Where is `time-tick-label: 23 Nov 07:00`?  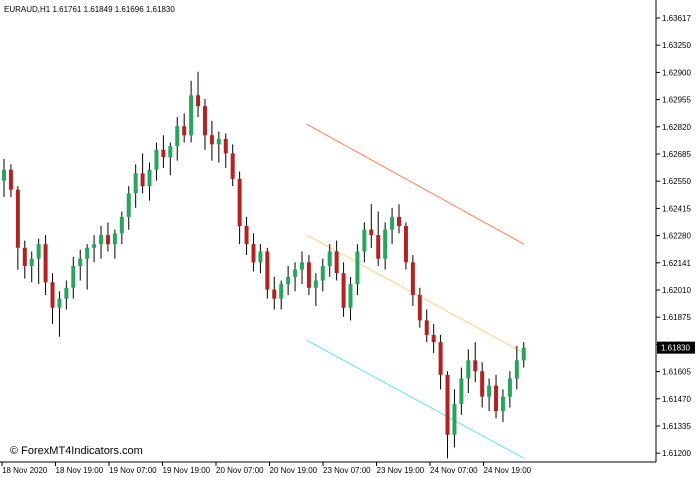 time-tick-label: 23 Nov 07:00 is located at coordinates (347, 470).